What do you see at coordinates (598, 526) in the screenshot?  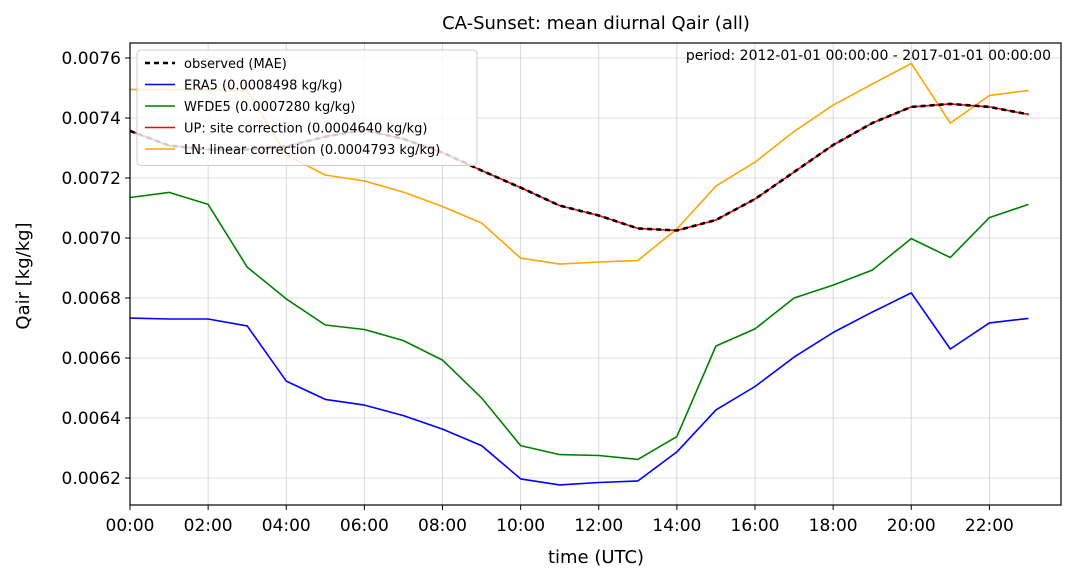 I see `x-tick-label: 12:00` at bounding box center [598, 526].